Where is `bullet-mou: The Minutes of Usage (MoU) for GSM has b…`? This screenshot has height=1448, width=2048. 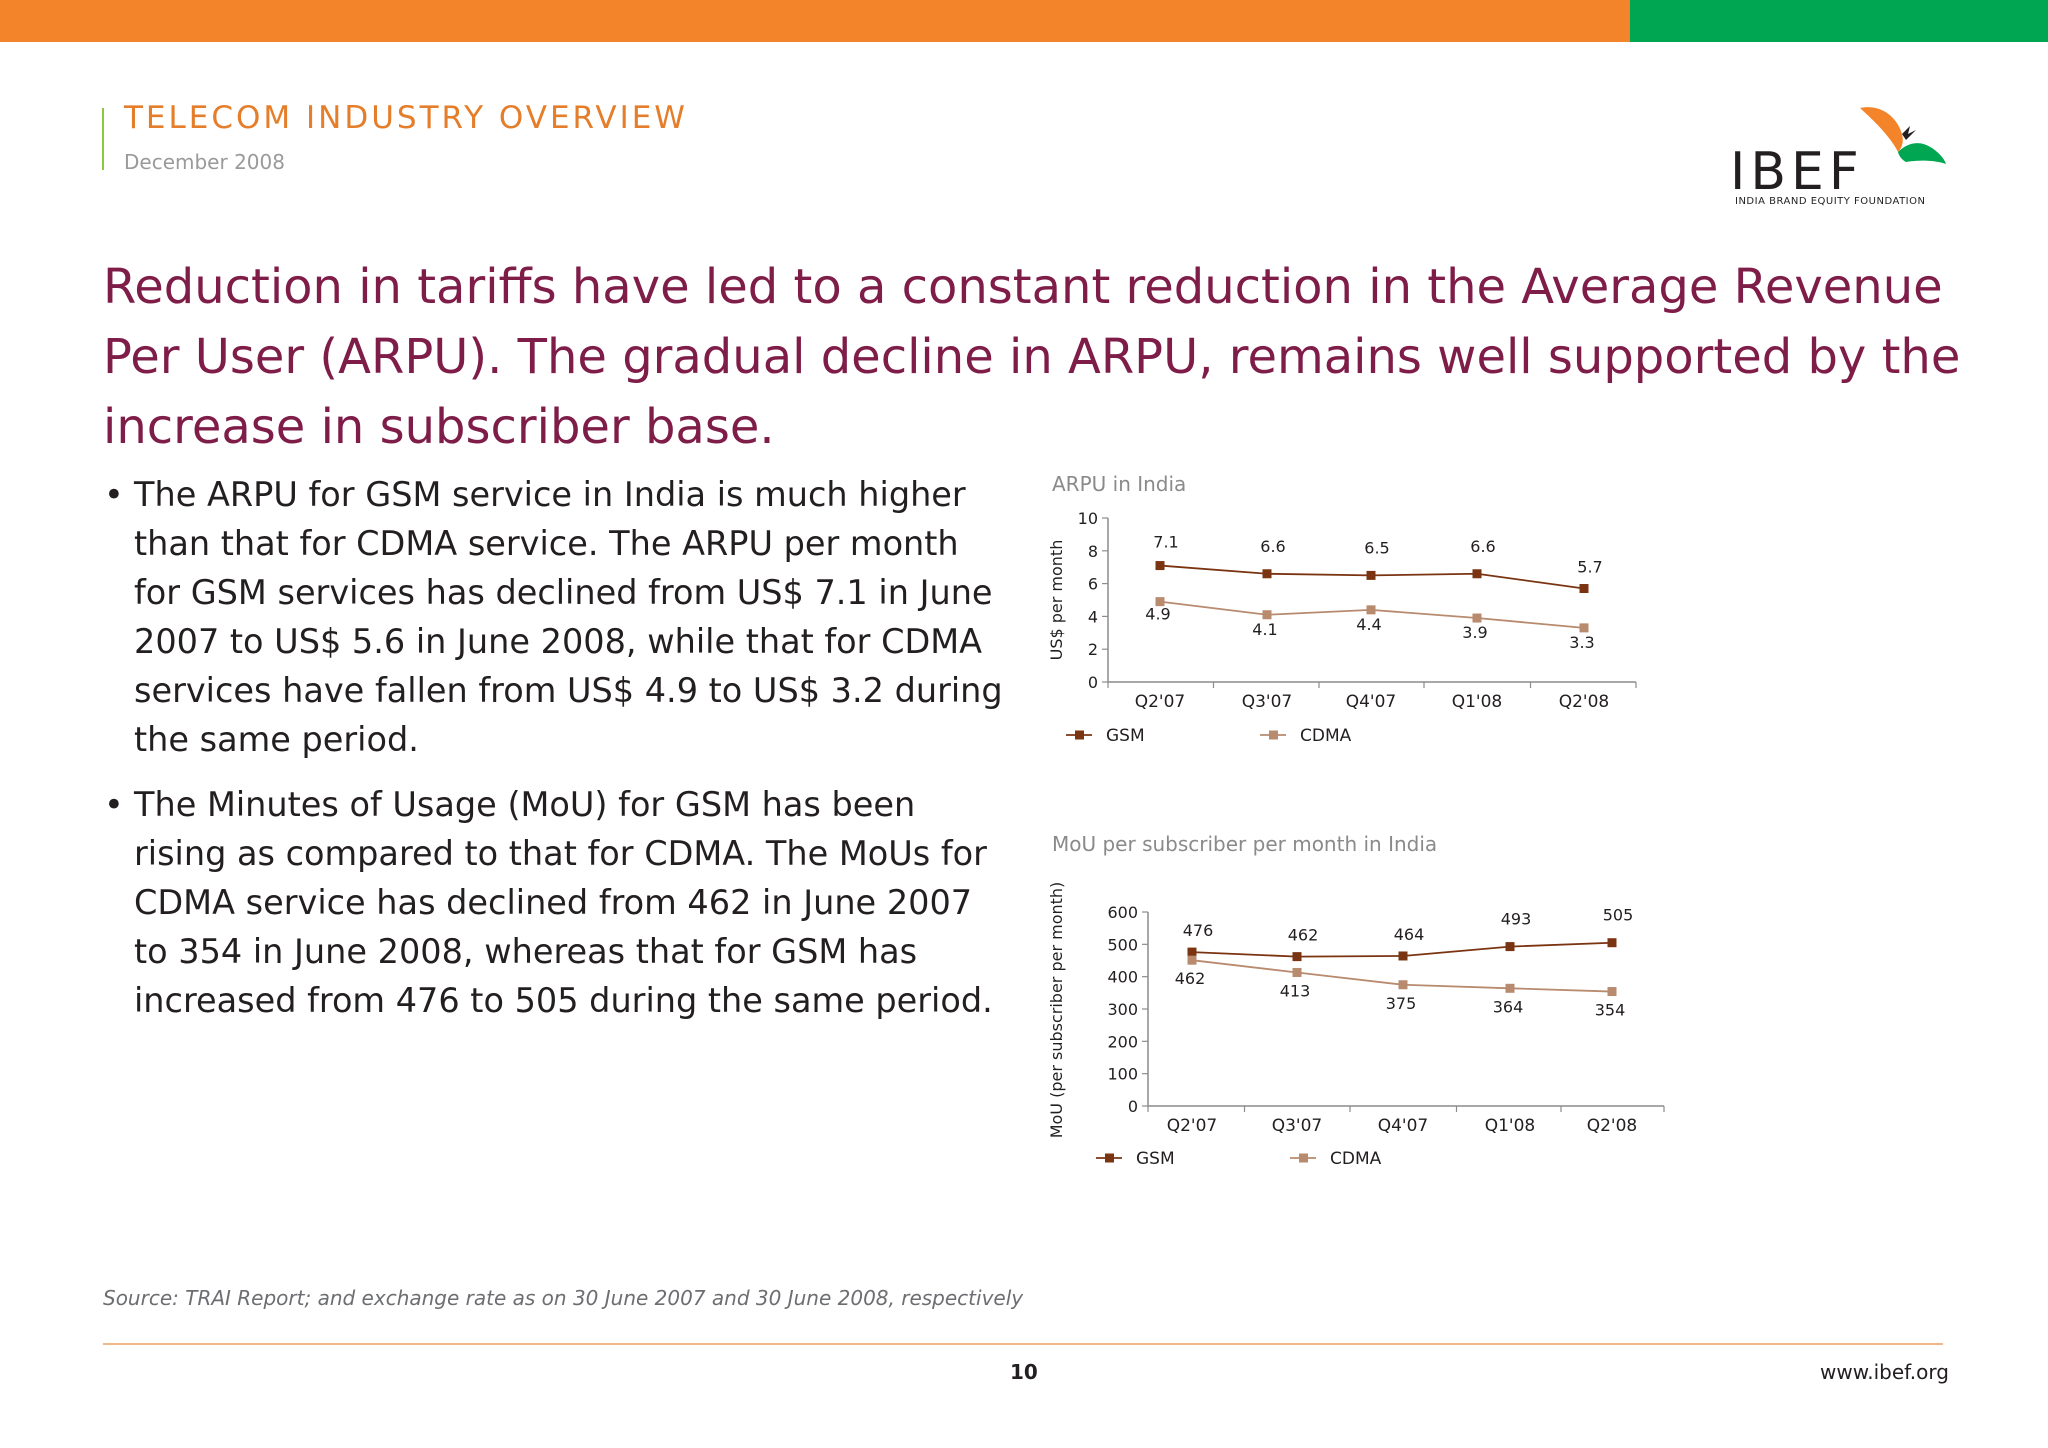 bullet-mou: The Minutes of Usage (MoU) for GSM has b… is located at coordinates (559, 902).